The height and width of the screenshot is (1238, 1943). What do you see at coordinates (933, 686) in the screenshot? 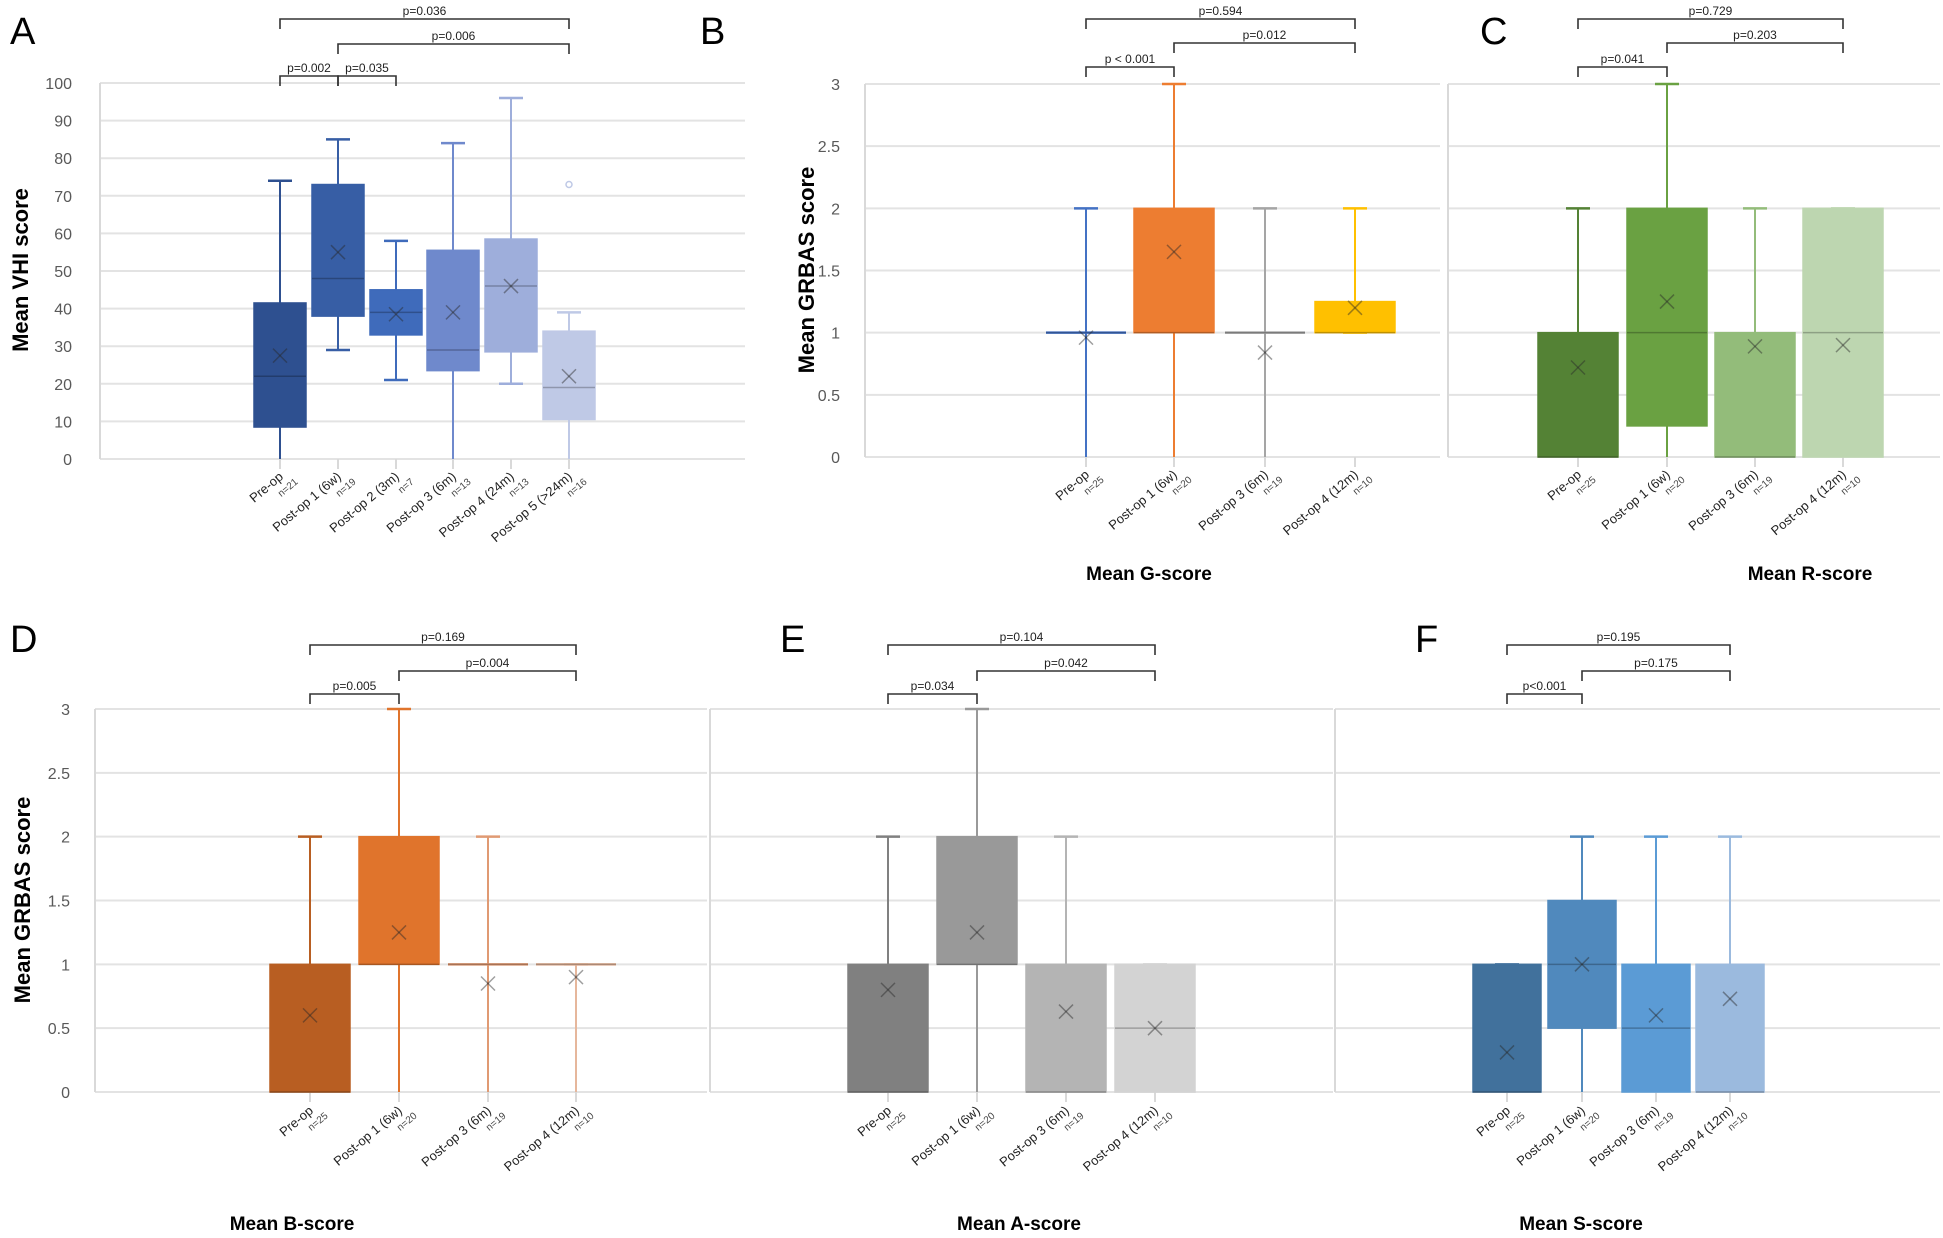
I see `p-value-label: p=0.034` at bounding box center [933, 686].